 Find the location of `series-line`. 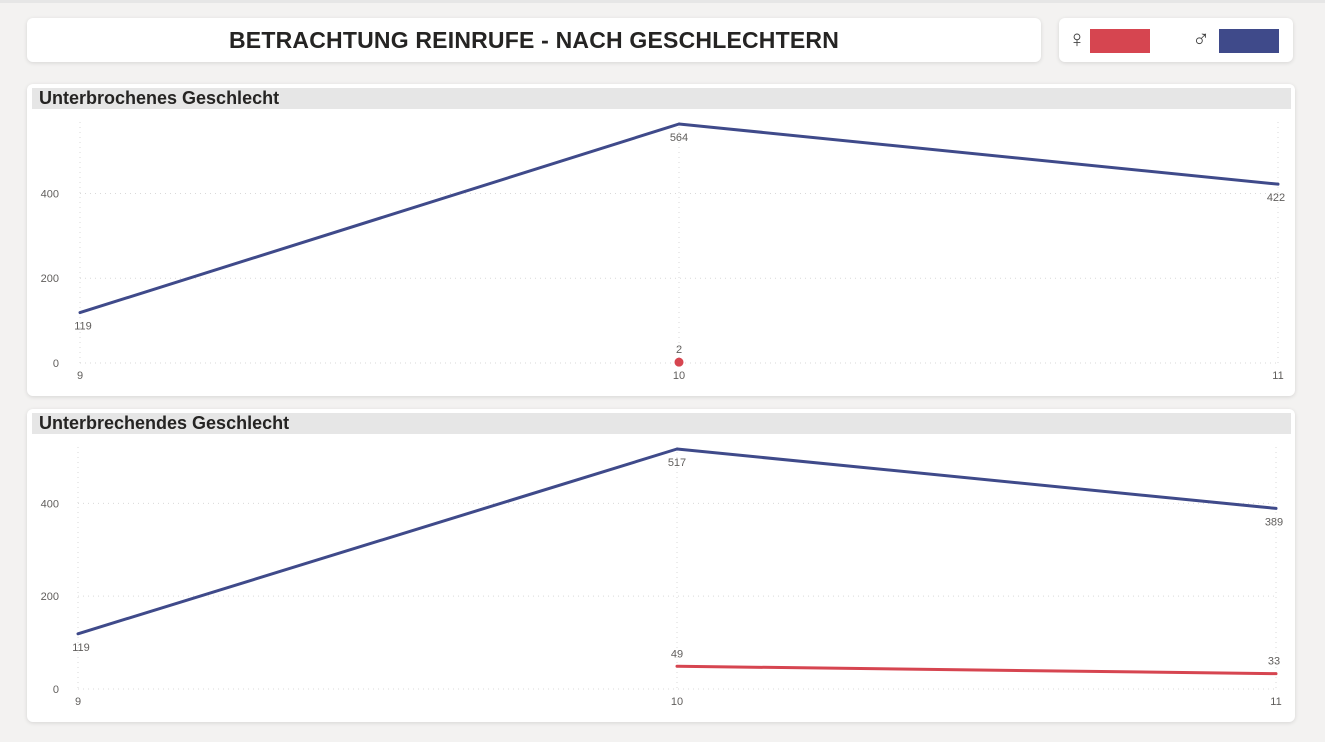

series-line is located at coordinates (976, 670).